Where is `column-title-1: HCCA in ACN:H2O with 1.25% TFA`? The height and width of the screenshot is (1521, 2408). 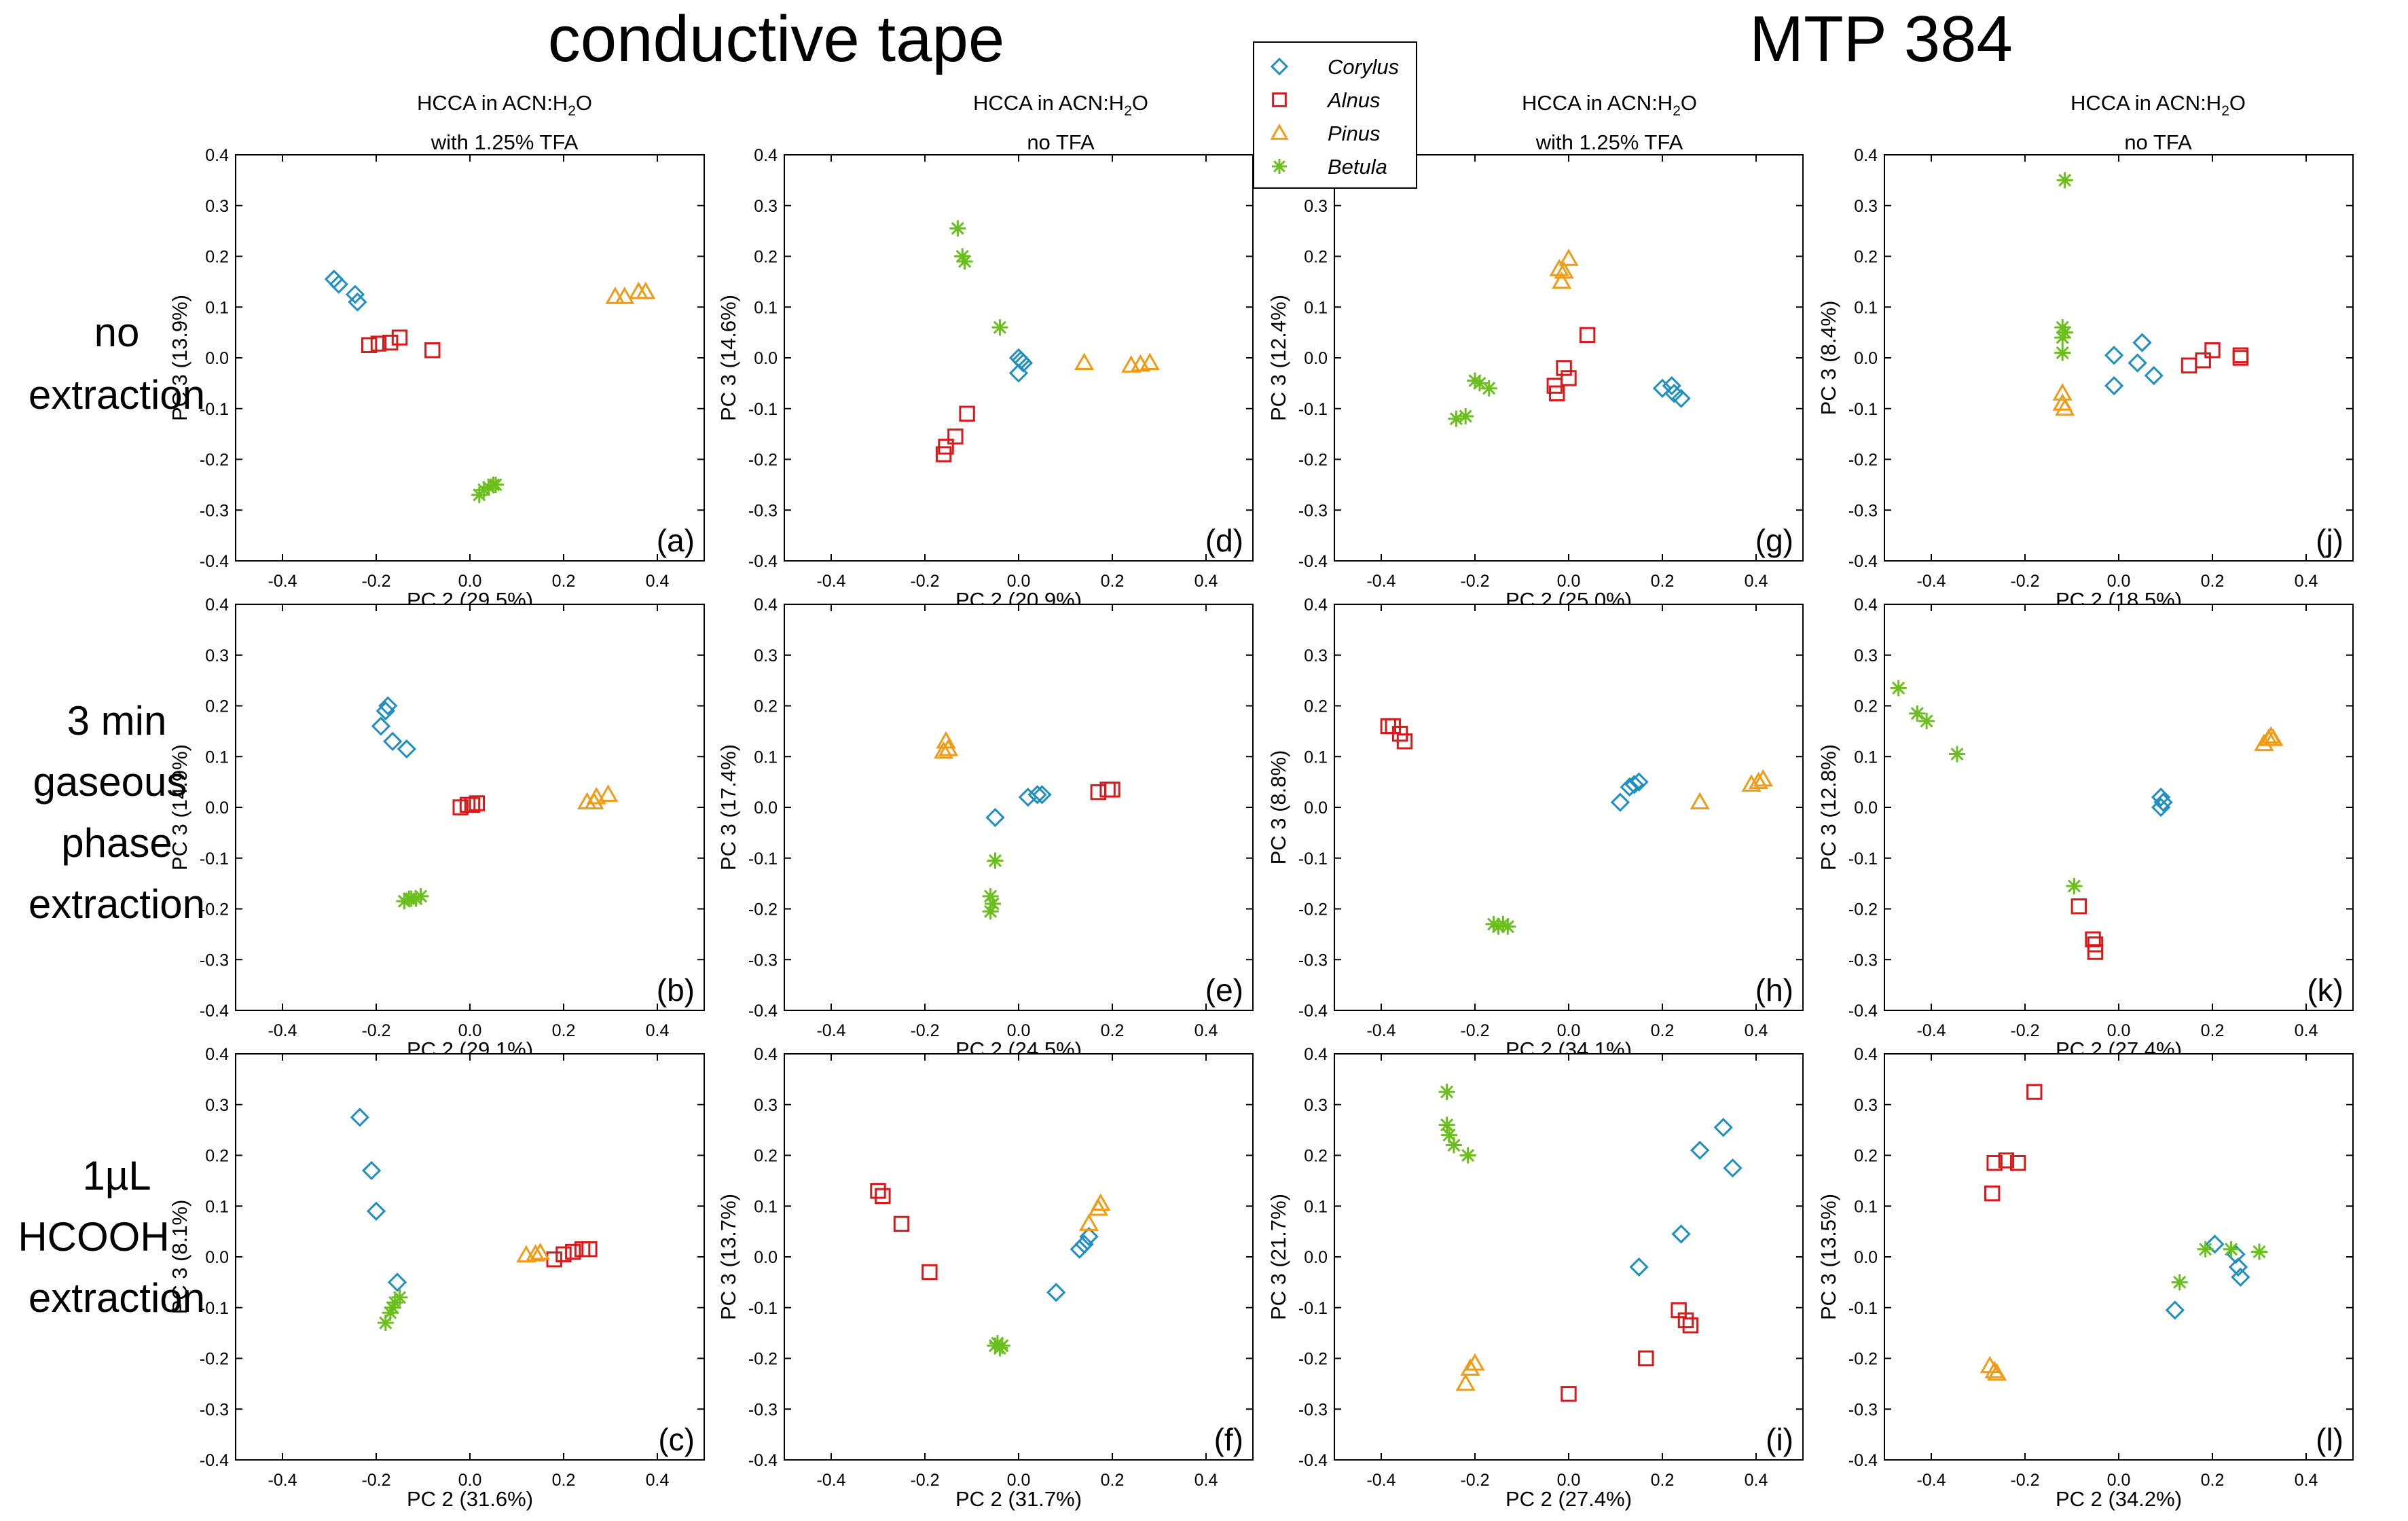
column-title-1: HCCA in ACN:H2O with 1.25% TFA is located at coordinates (505, 122).